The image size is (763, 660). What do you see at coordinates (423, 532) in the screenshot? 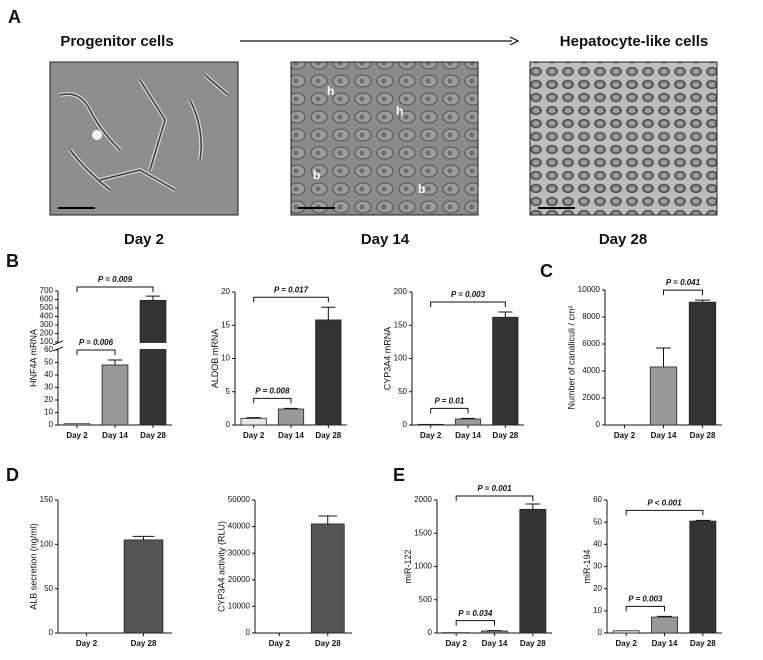
I see `y-tick-label: 1500` at bounding box center [423, 532].